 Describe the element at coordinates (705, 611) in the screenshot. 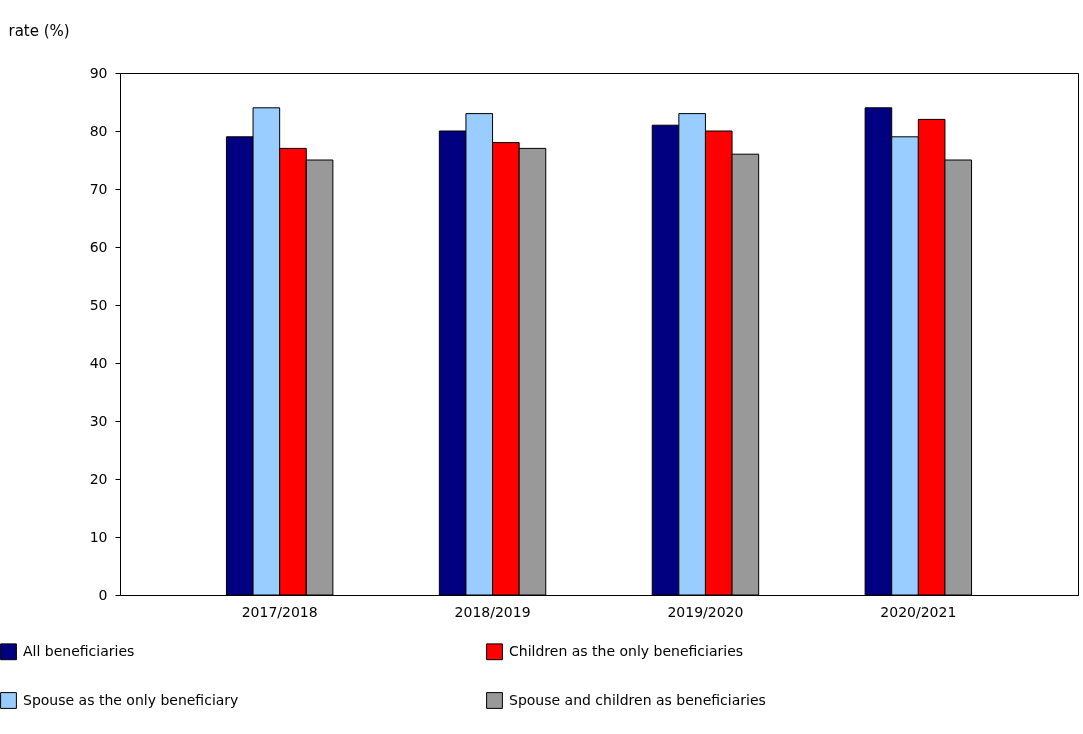

I see `x-tick-label: 2019/2020` at that location.